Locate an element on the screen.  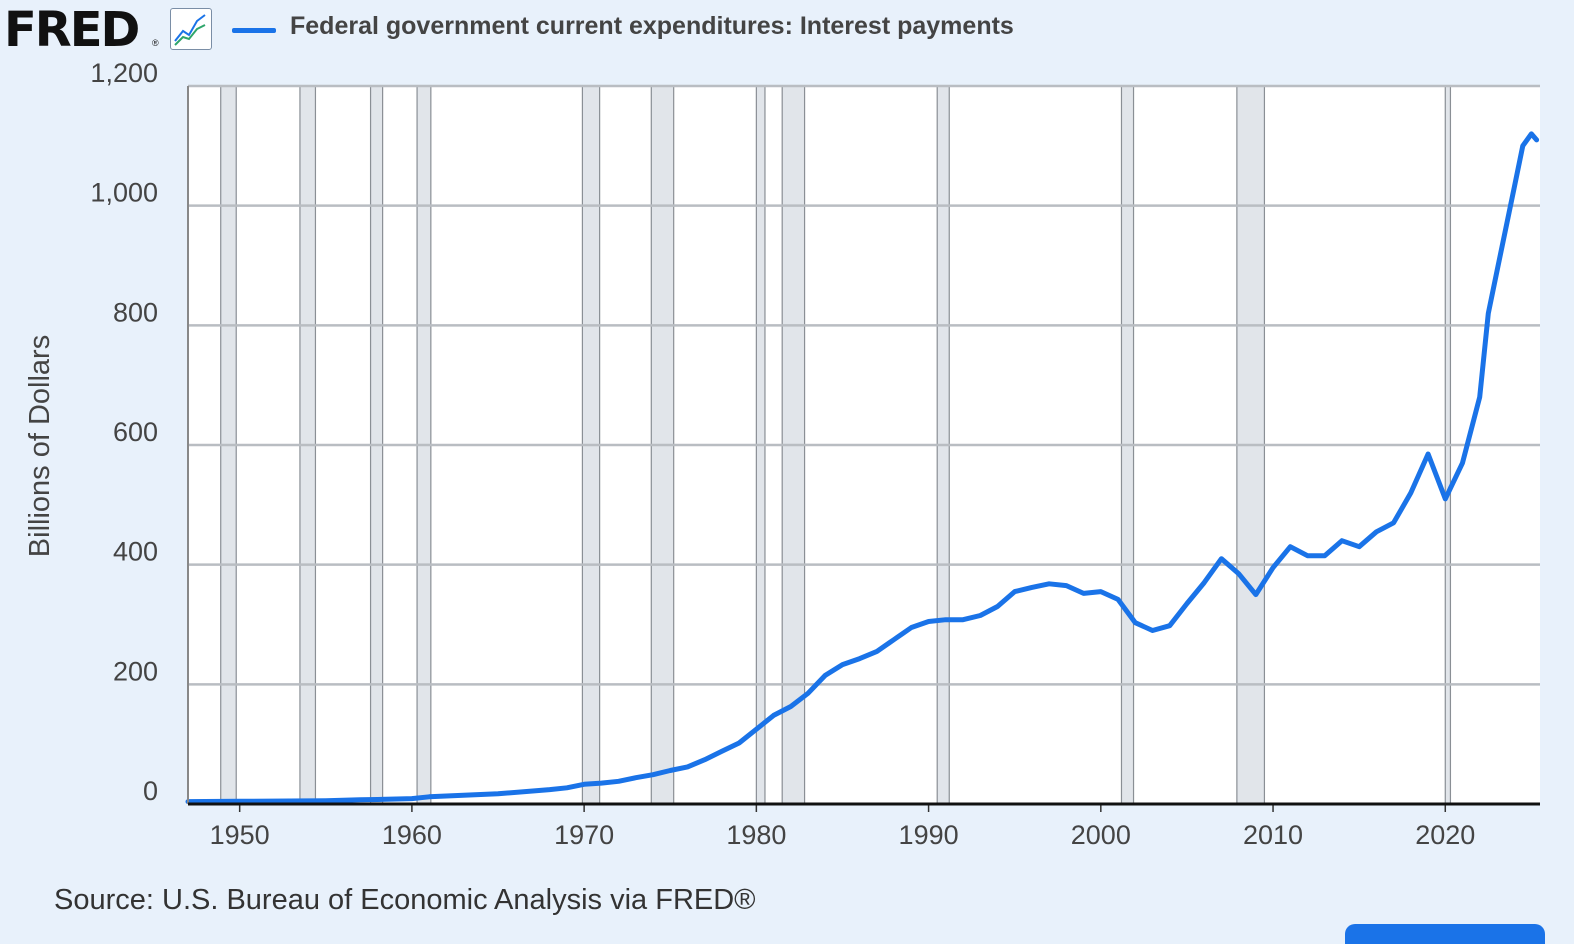
y-tick-label: 400 is located at coordinates (135, 552).